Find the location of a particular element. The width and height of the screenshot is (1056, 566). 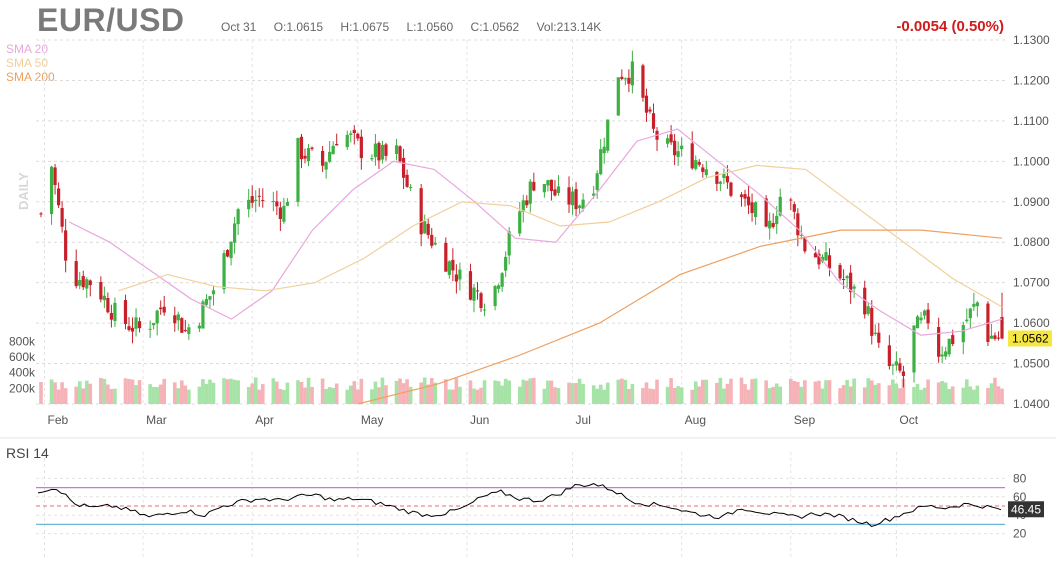

price-tick-label: 1.0700 is located at coordinates (1031, 283).